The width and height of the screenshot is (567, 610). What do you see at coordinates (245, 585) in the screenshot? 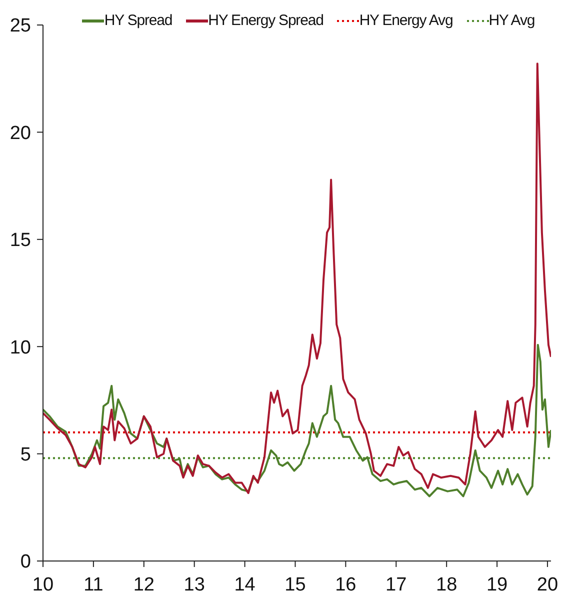
I see `x-tick-label: 14` at bounding box center [245, 585].